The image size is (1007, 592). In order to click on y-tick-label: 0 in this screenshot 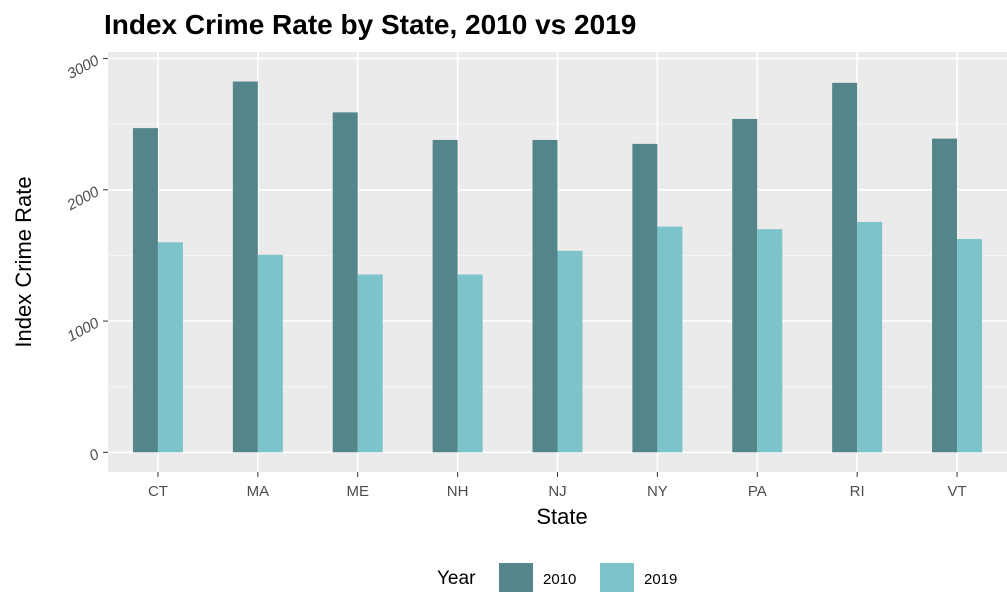, I will do `click(95, 455)`.